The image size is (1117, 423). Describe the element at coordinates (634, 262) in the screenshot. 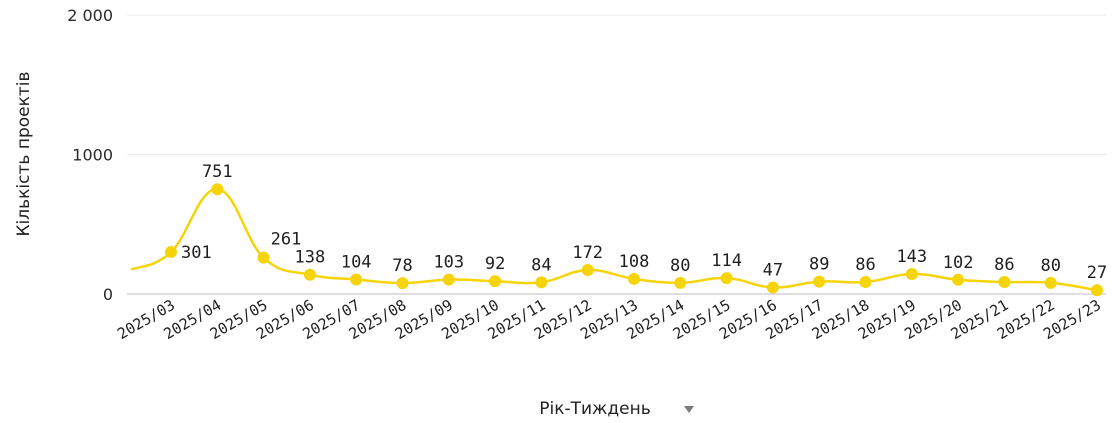

I see `data-label: 108` at that location.